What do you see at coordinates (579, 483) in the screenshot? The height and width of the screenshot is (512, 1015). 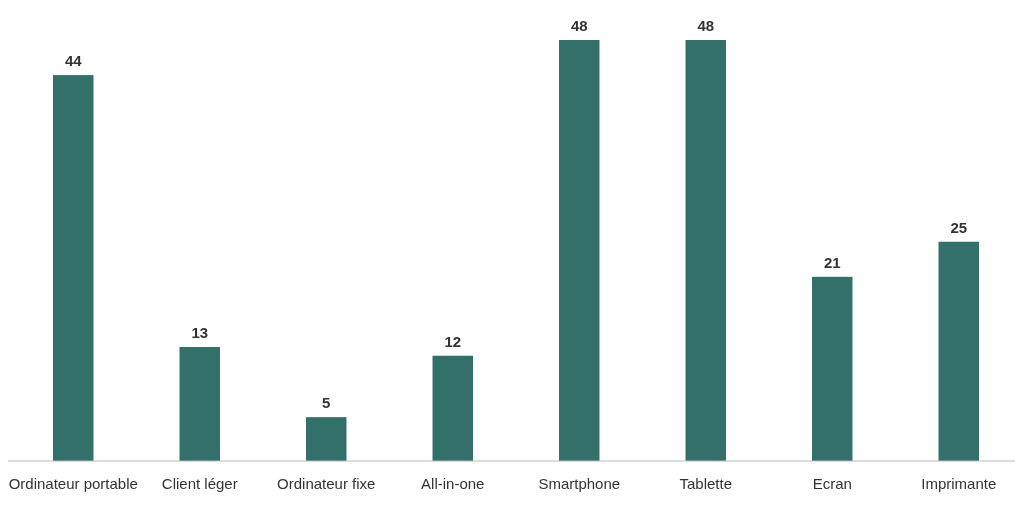 I see `x-tick-label: Smartphone` at bounding box center [579, 483].